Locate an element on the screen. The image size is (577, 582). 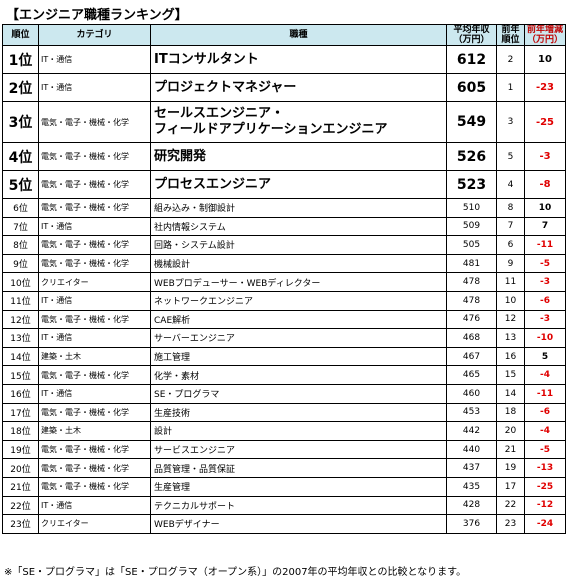
header-change-label: 前年増減 （万円） is located at coordinates (544, 35).